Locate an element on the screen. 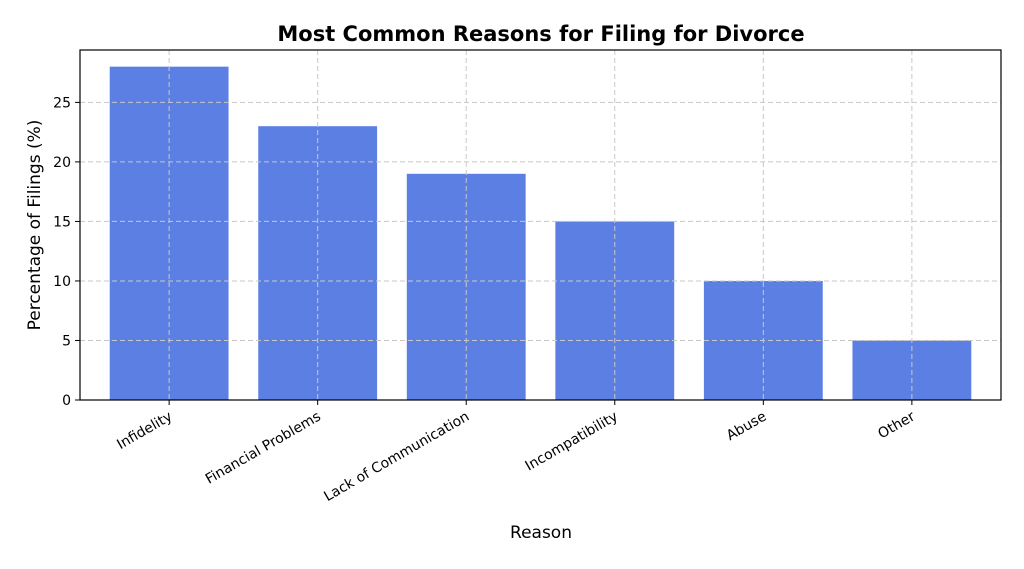 The height and width of the screenshot is (569, 1024). x-tick-label: Other is located at coordinates (896, 425).